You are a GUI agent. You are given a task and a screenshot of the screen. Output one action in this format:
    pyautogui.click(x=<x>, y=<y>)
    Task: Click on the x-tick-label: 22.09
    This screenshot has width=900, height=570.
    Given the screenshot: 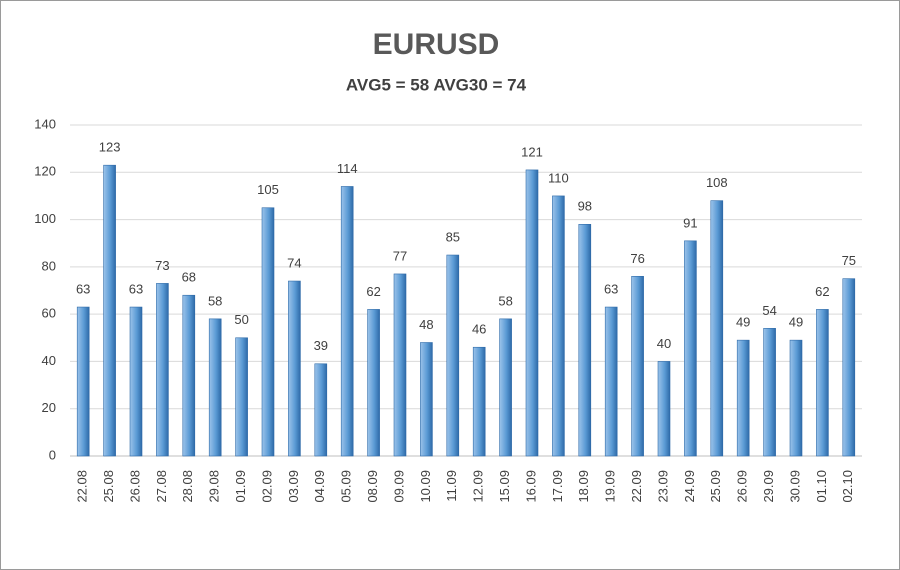 What is the action you would take?
    pyautogui.click(x=636, y=486)
    